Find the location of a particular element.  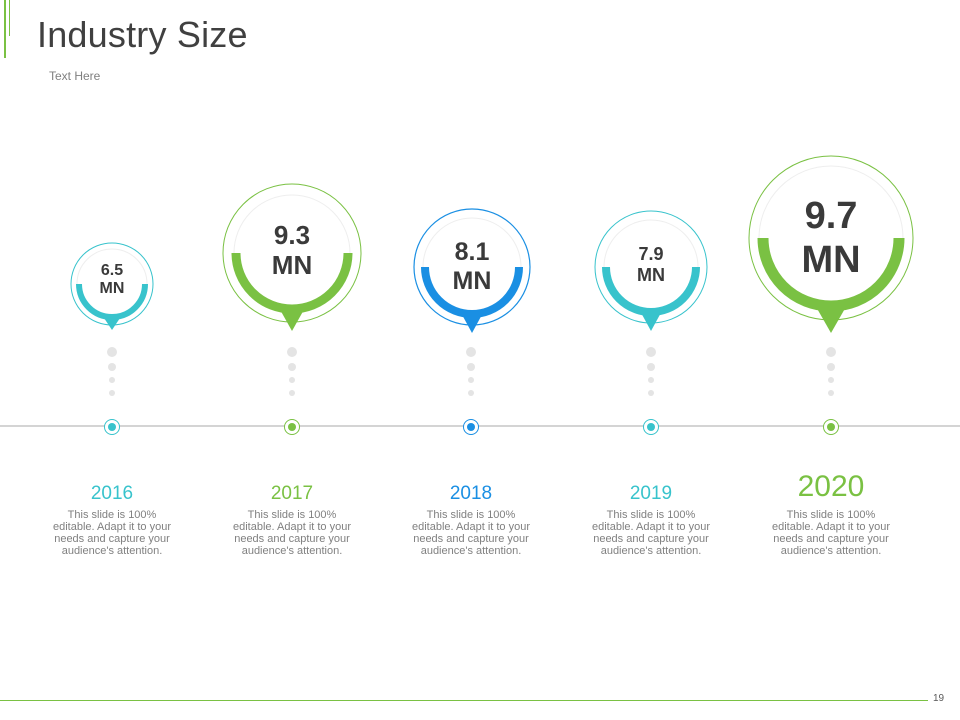

value-marker: 7.9 MN is located at coordinates (651, 274).